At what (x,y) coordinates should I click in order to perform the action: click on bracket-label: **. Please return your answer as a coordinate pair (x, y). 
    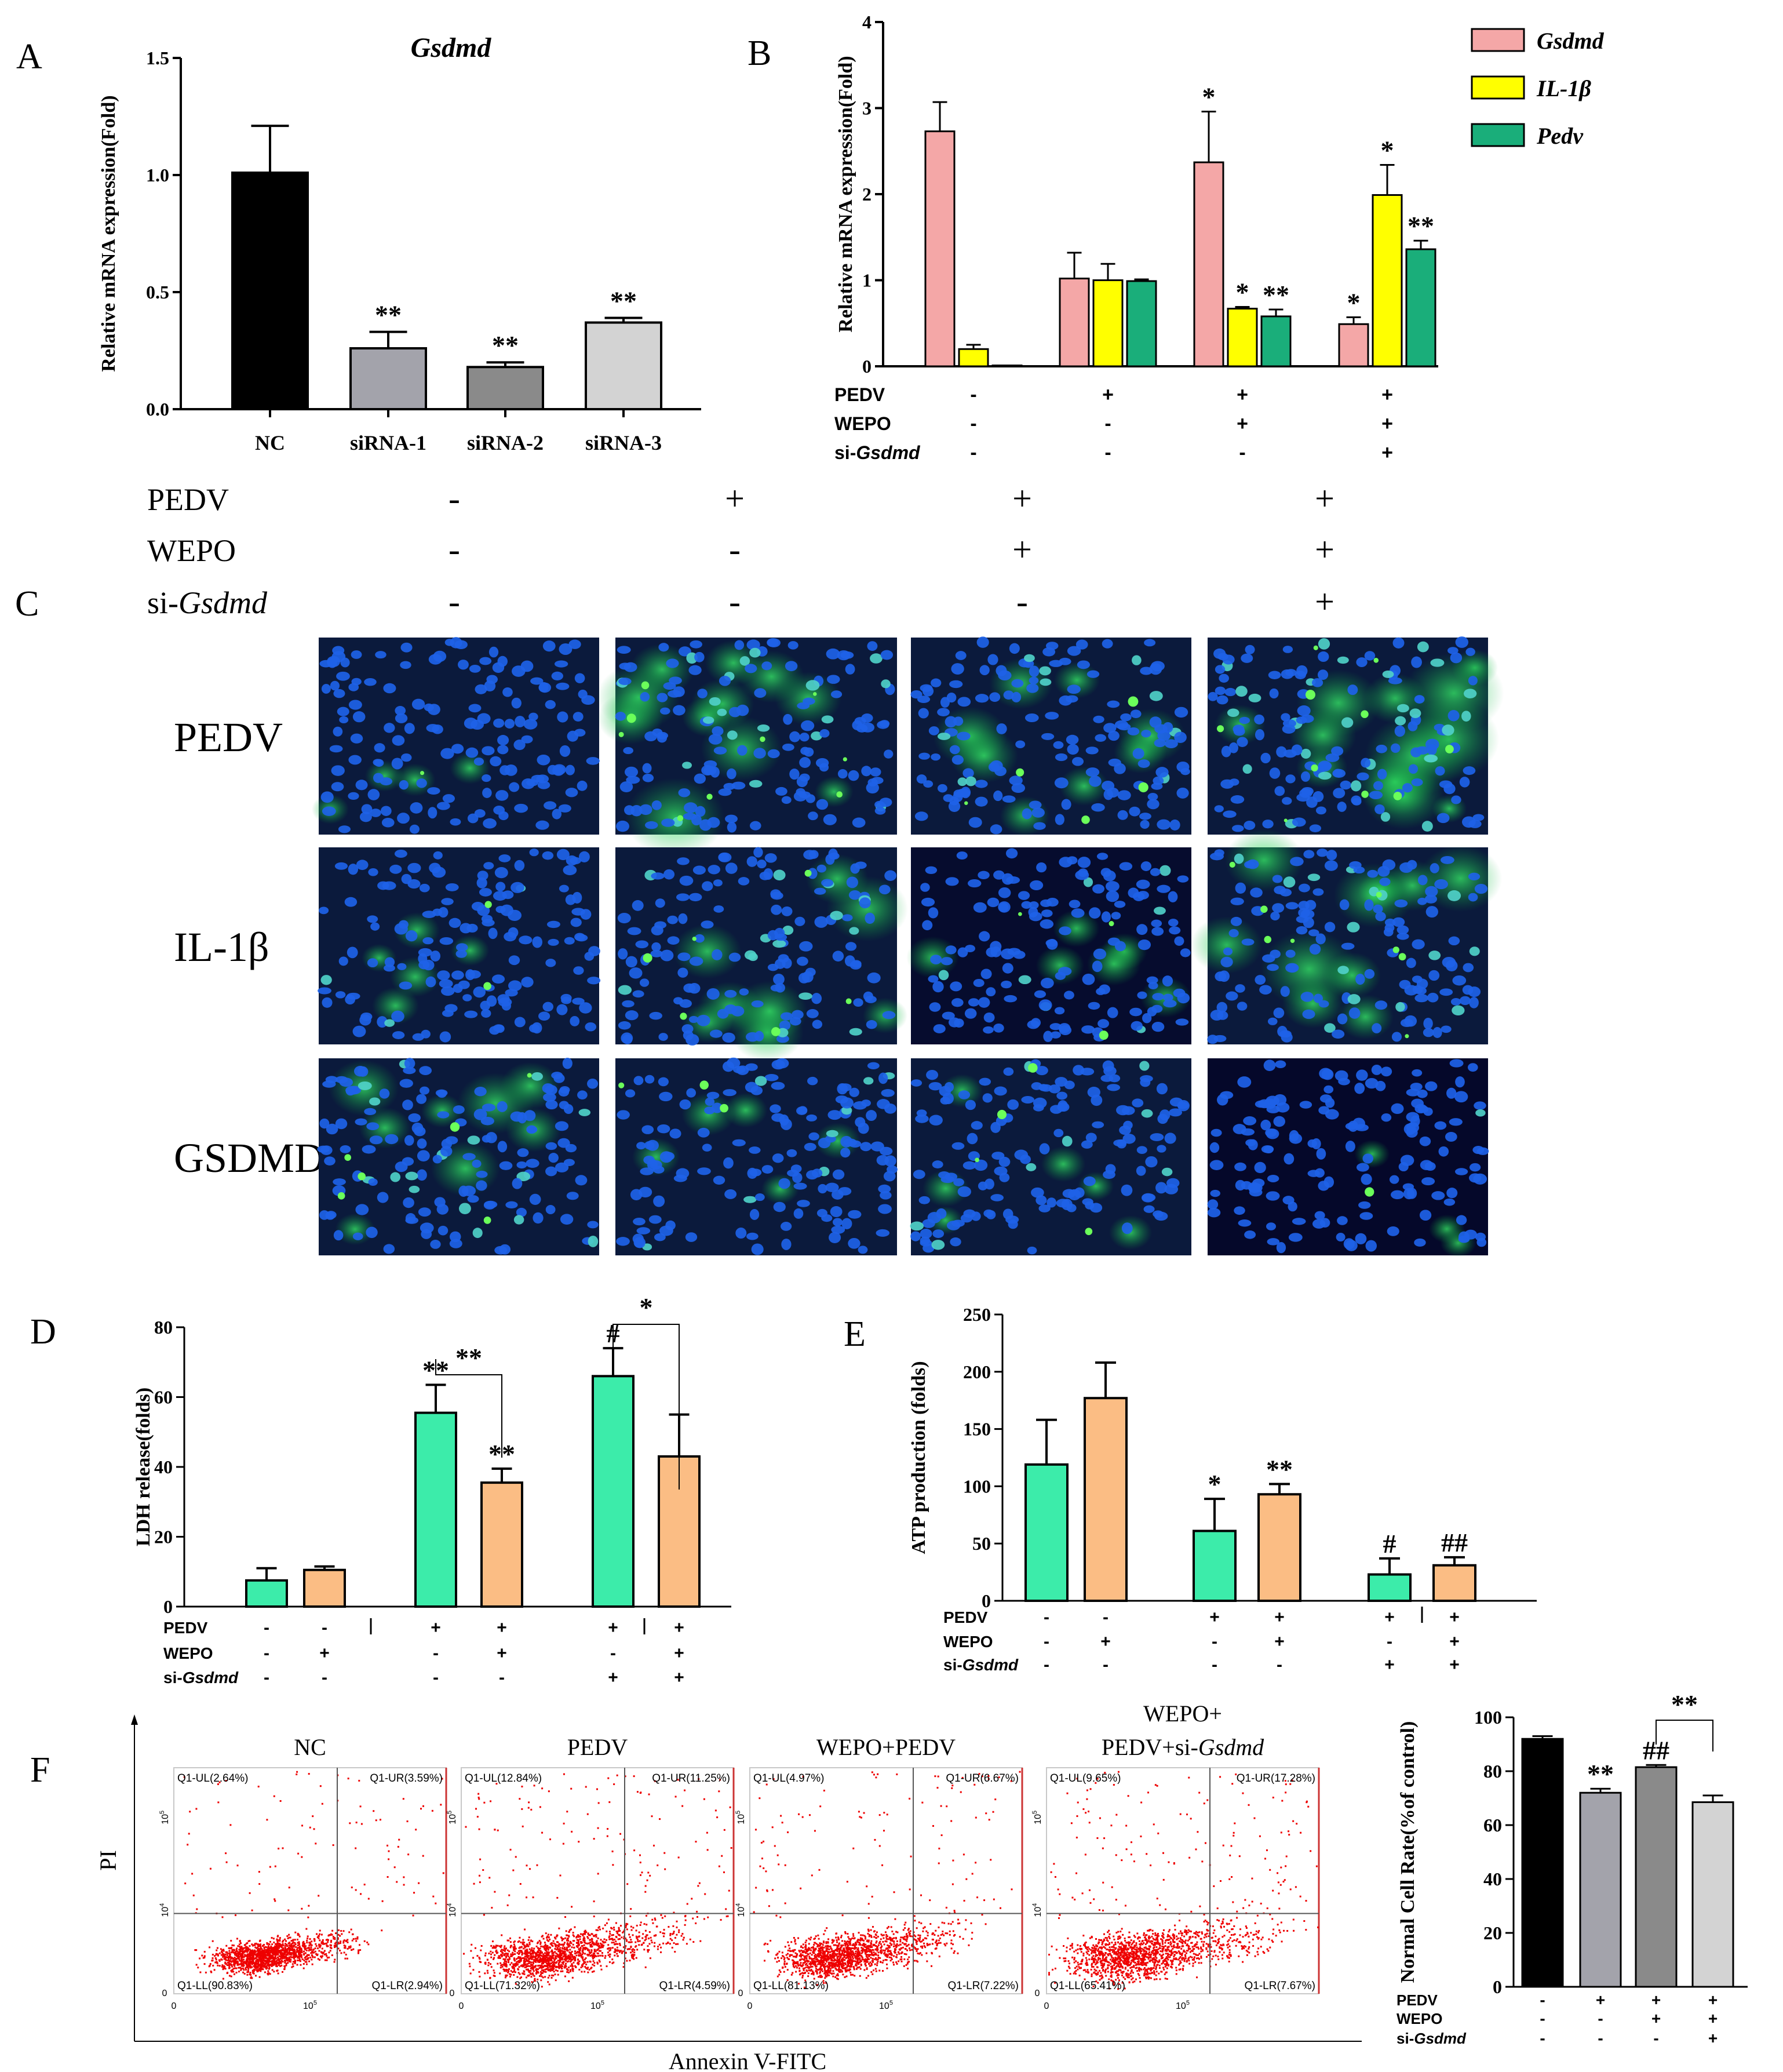
    Looking at the image, I should click on (469, 1358).